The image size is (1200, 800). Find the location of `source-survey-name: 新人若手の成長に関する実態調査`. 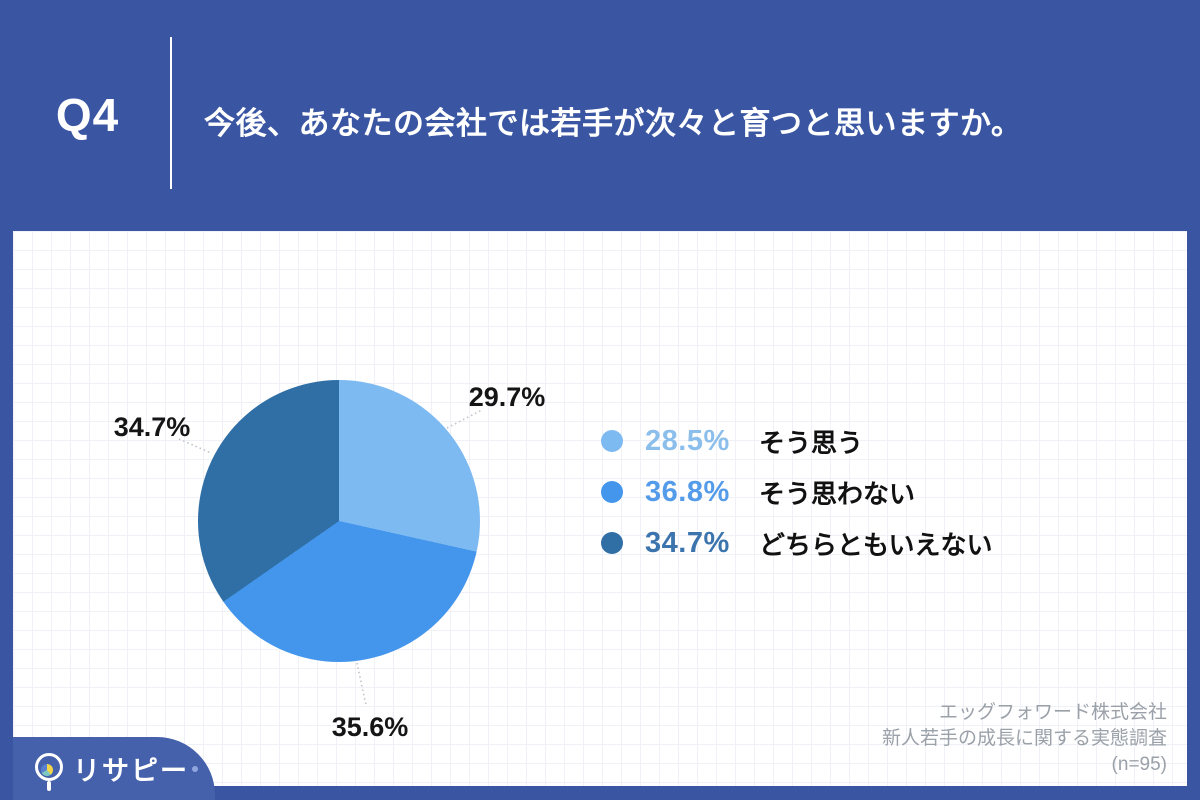

source-survey-name: 新人若手の成長に関する実態調査 is located at coordinates (1024, 738).